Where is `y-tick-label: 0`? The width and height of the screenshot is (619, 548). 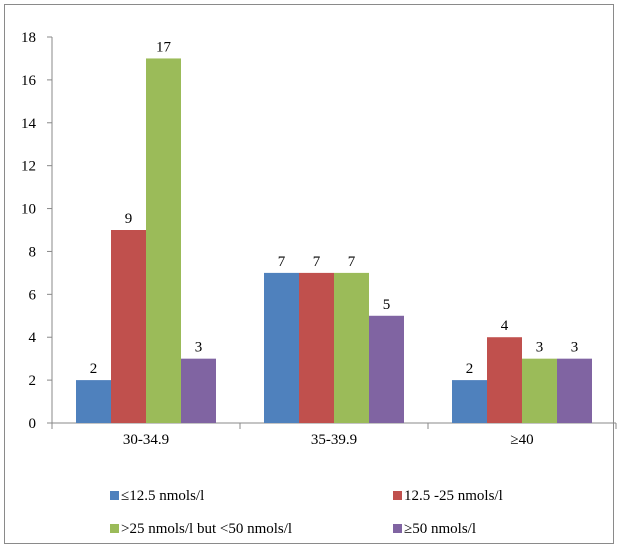
y-tick-label: 0 is located at coordinates (33, 424).